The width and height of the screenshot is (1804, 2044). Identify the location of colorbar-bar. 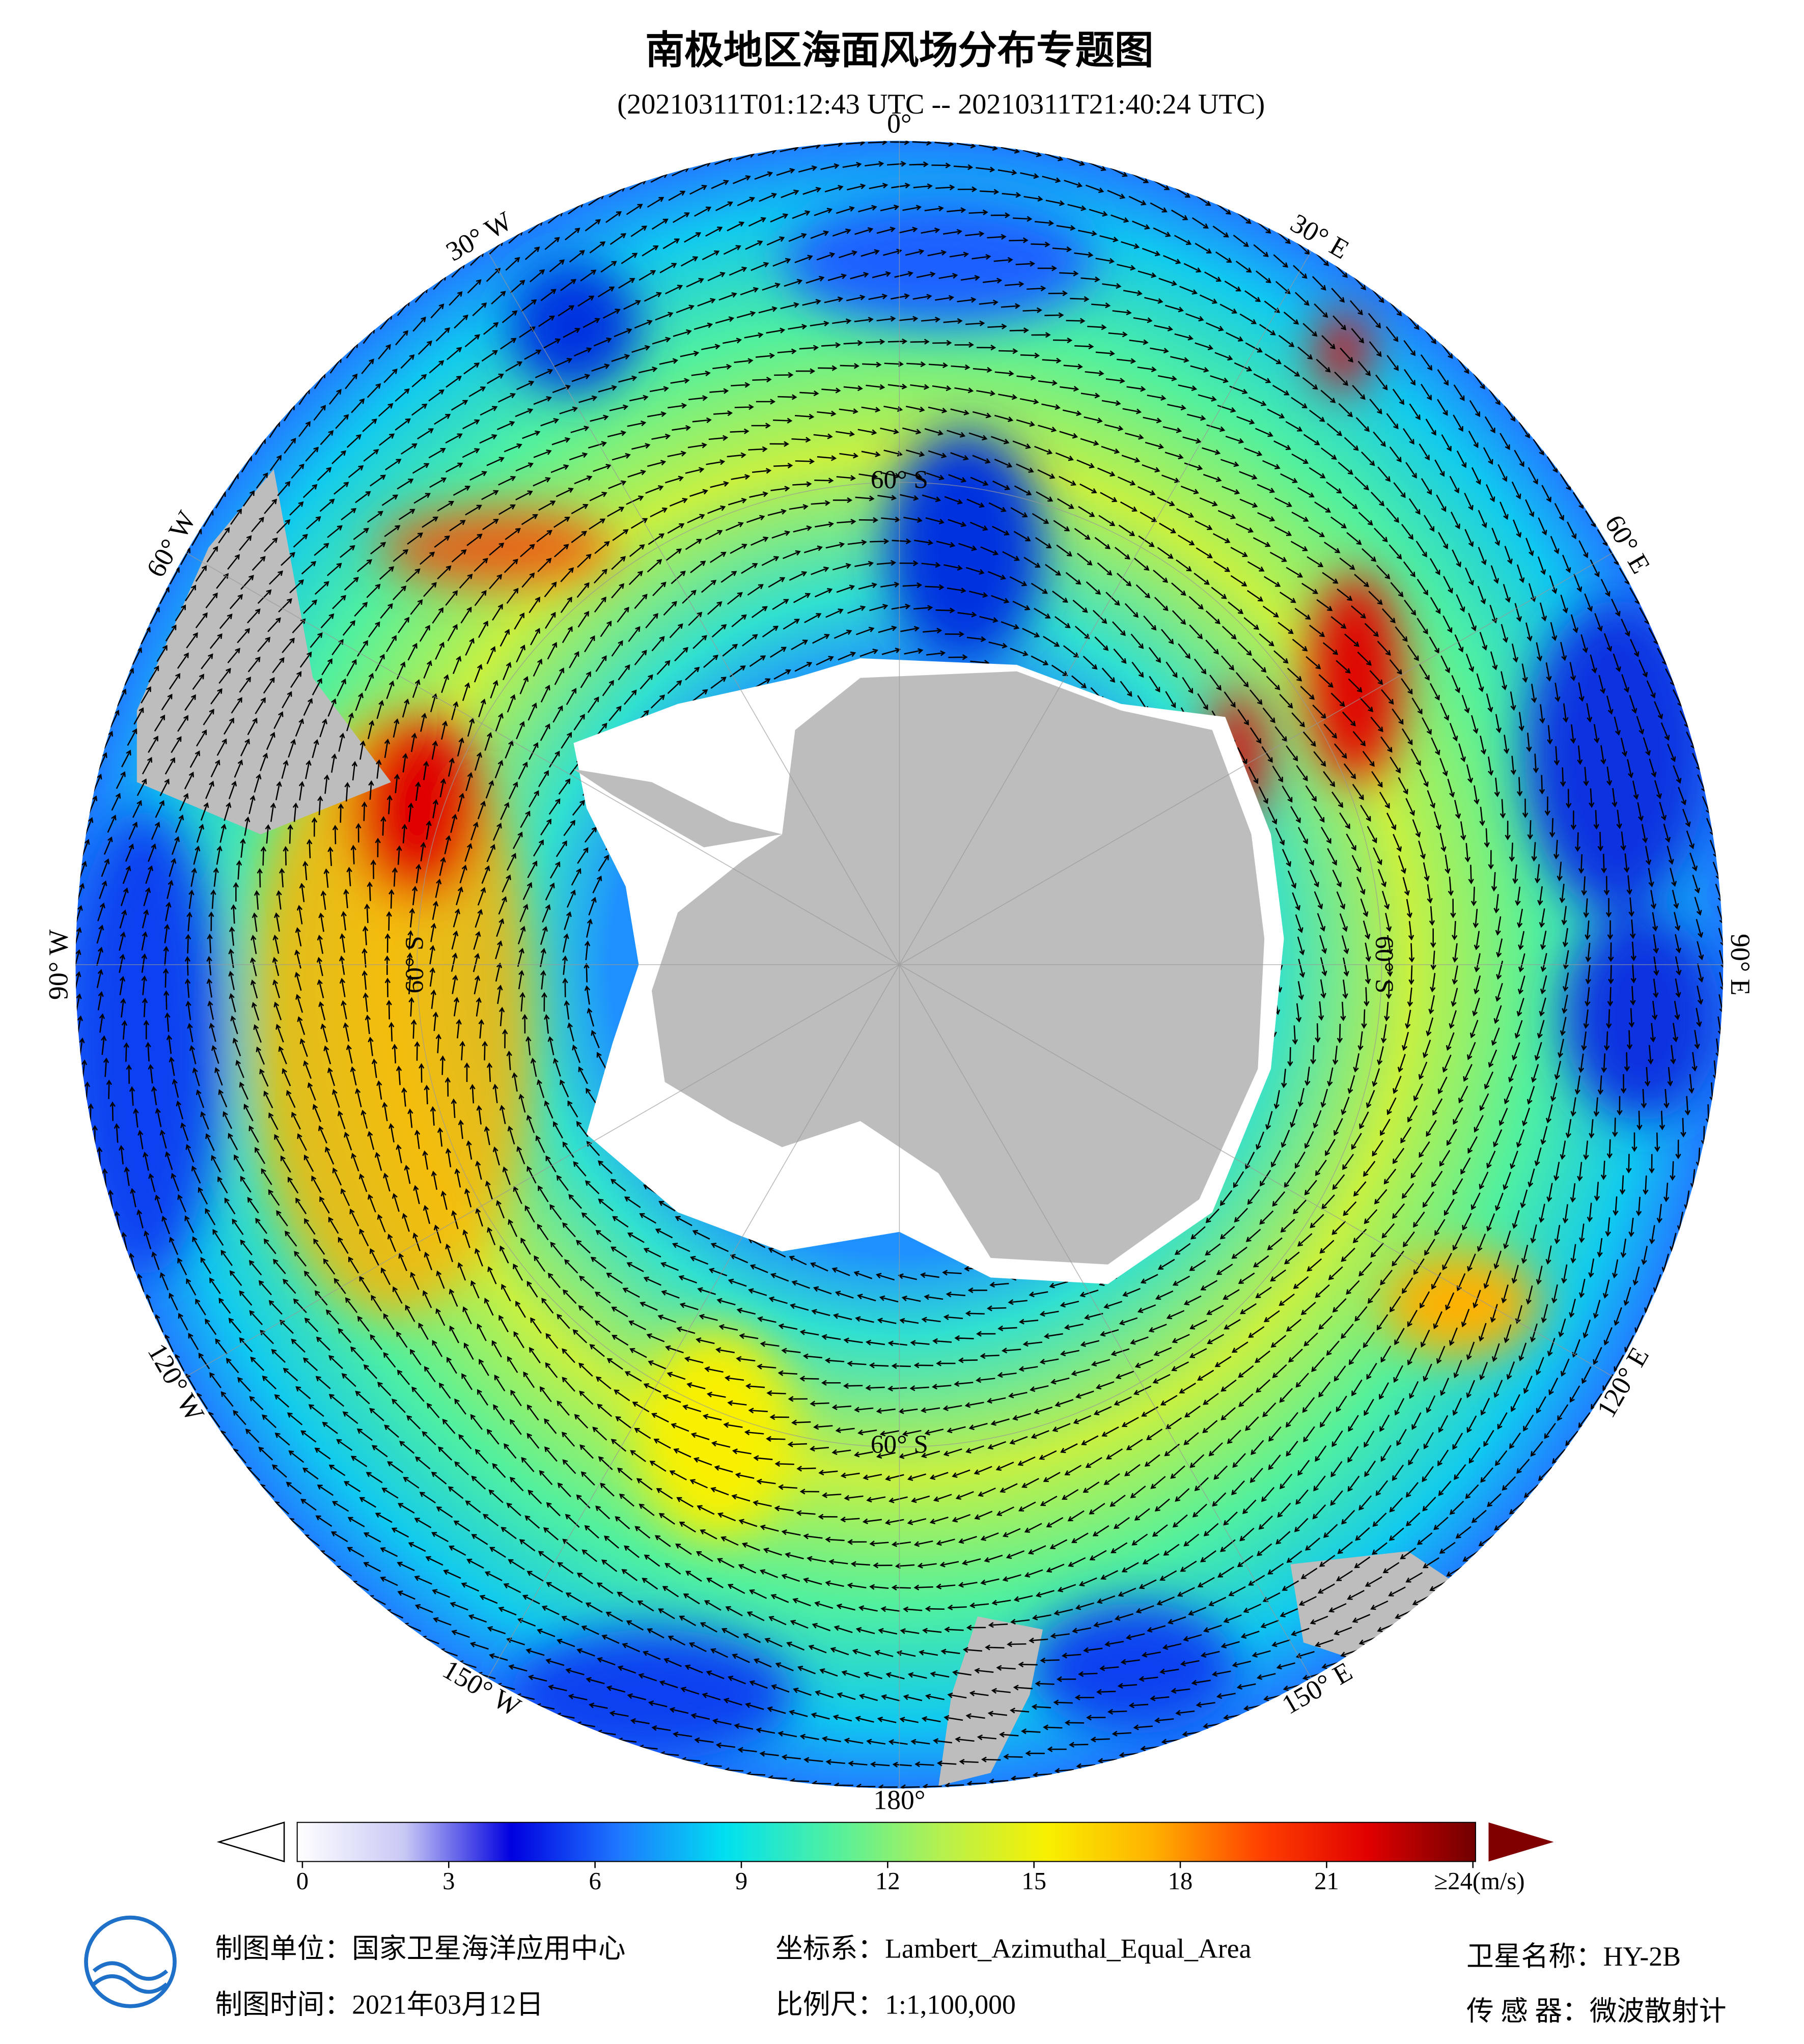
(886, 1842).